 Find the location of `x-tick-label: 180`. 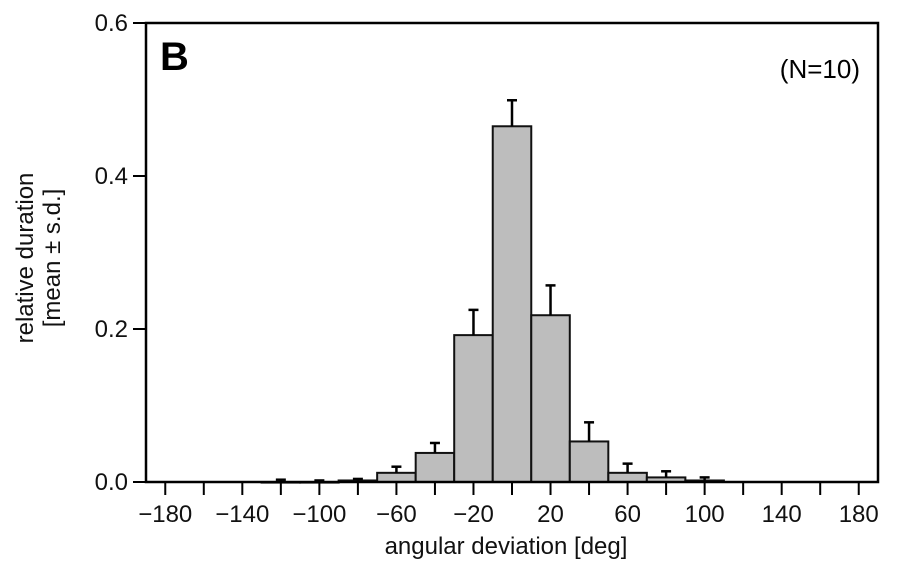

x-tick-label: 180 is located at coordinates (859, 514).